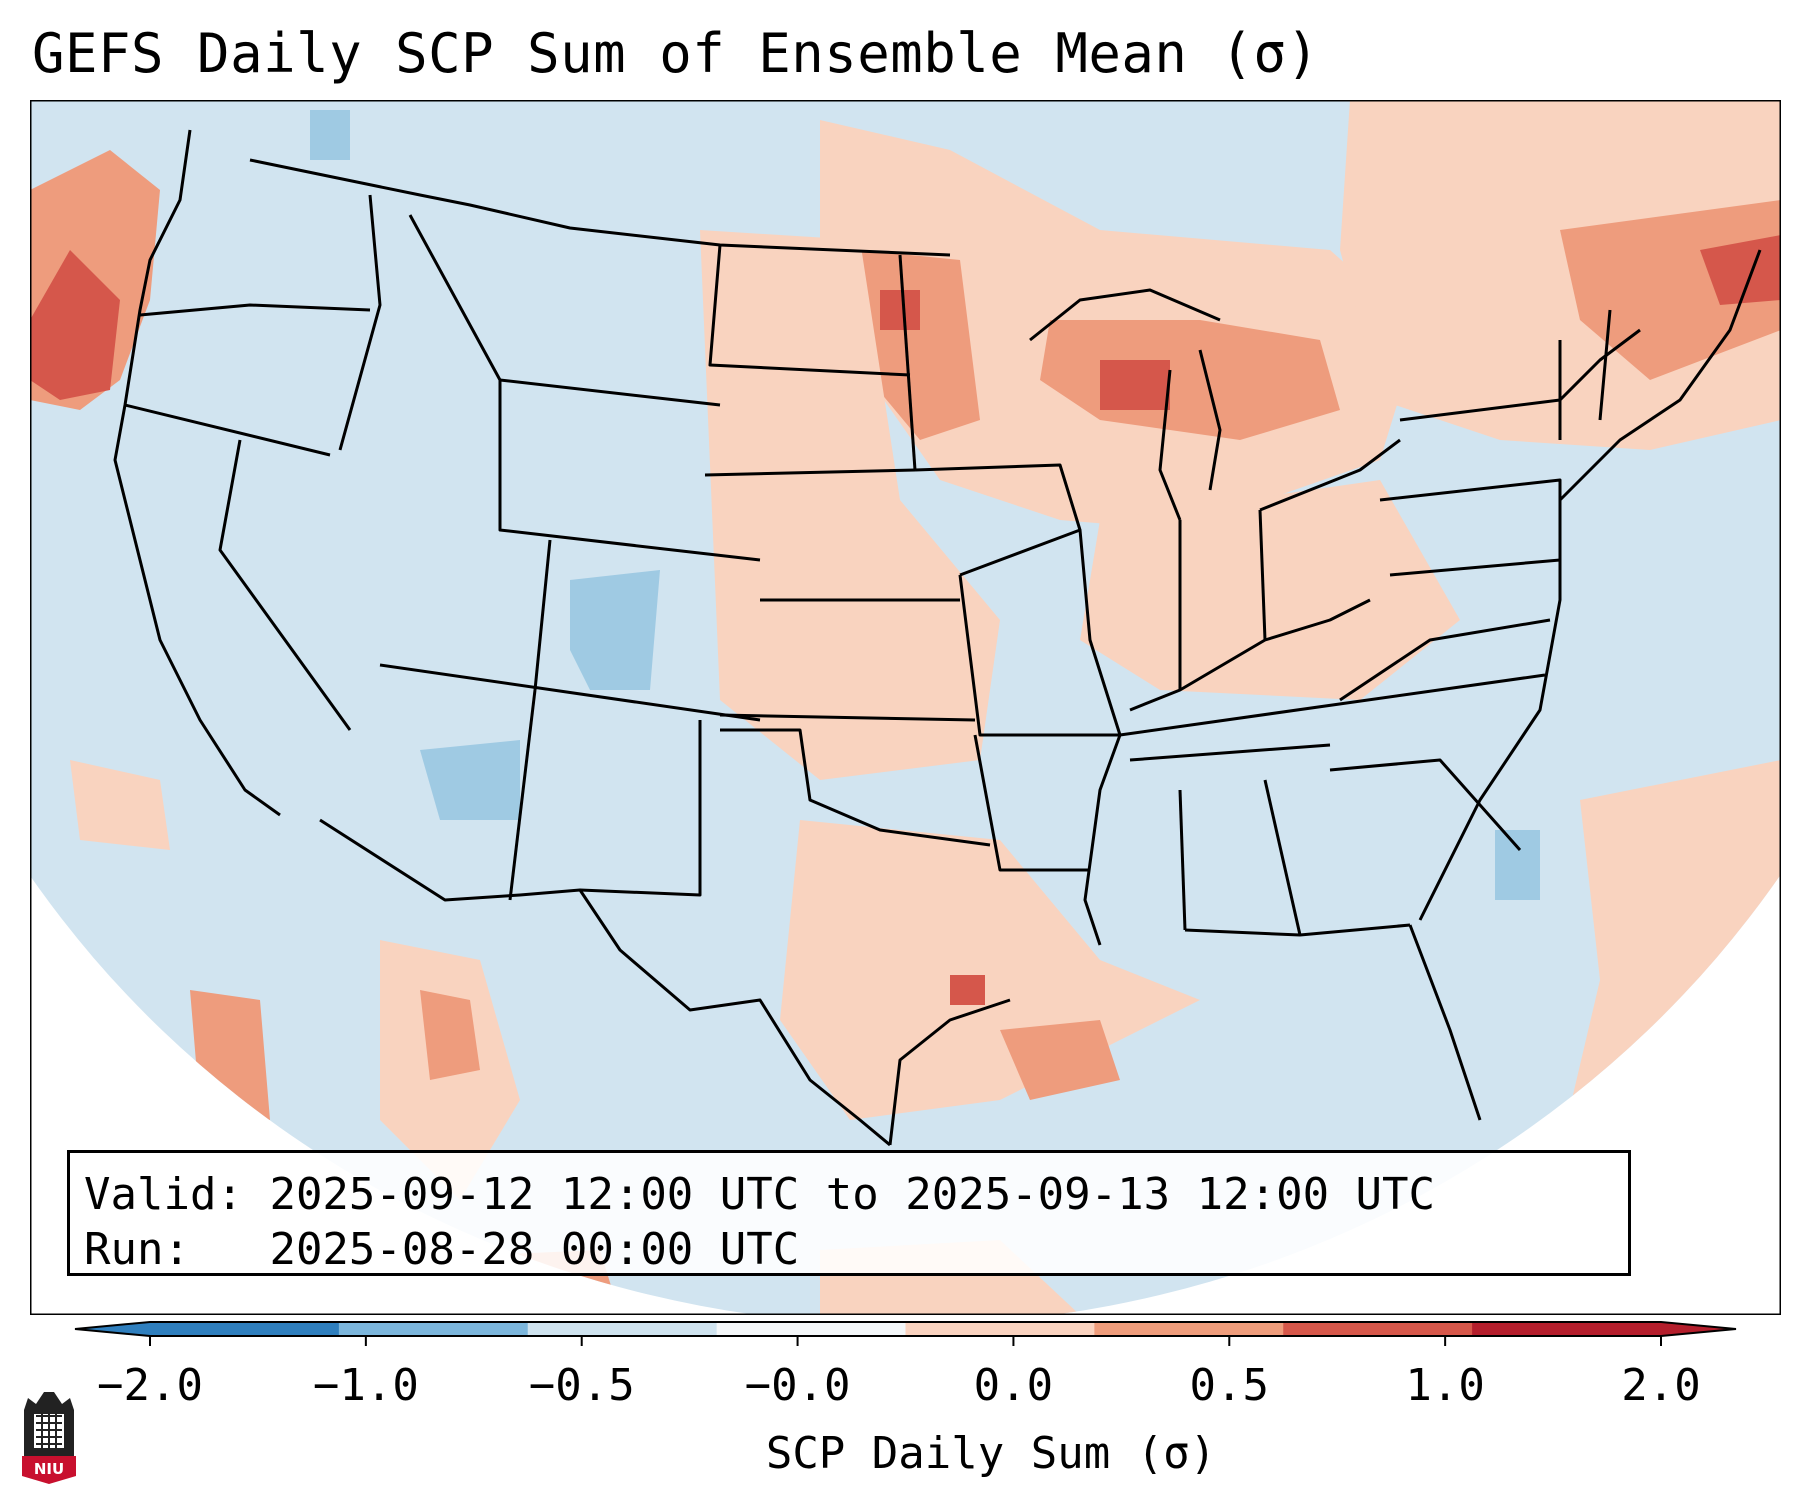 This screenshot has height=1506, width=1803. What do you see at coordinates (120, 805) in the screenshot?
I see `anomaly-baja` at bounding box center [120, 805].